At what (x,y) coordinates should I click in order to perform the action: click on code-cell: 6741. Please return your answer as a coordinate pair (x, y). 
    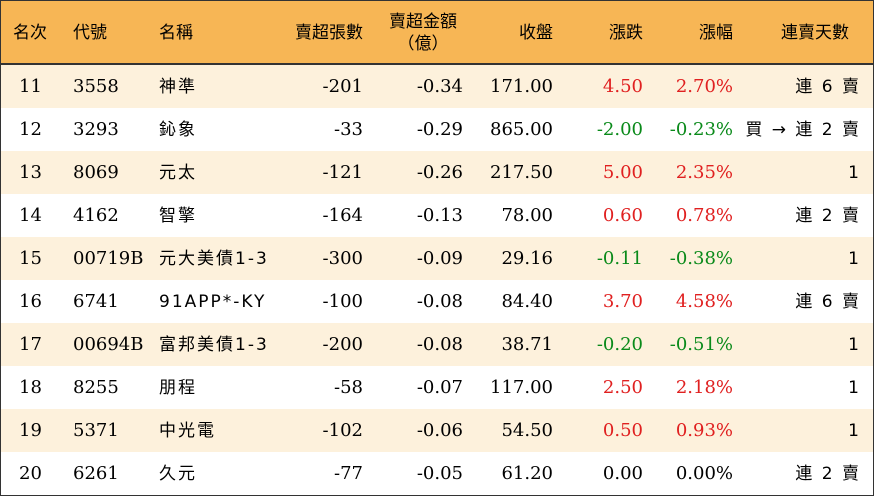
    Looking at the image, I should click on (96, 301).